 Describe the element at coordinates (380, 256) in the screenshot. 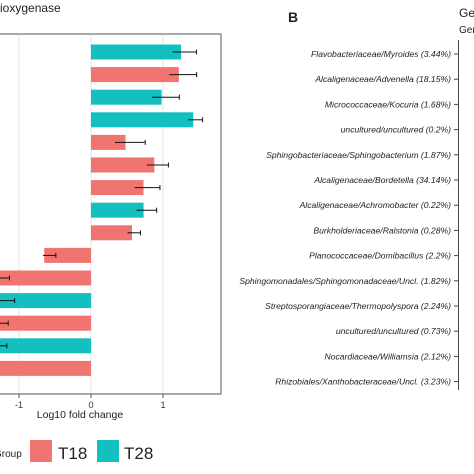

I see `row-label: Planococcaceae/Domibacillus (2.2%)` at that location.